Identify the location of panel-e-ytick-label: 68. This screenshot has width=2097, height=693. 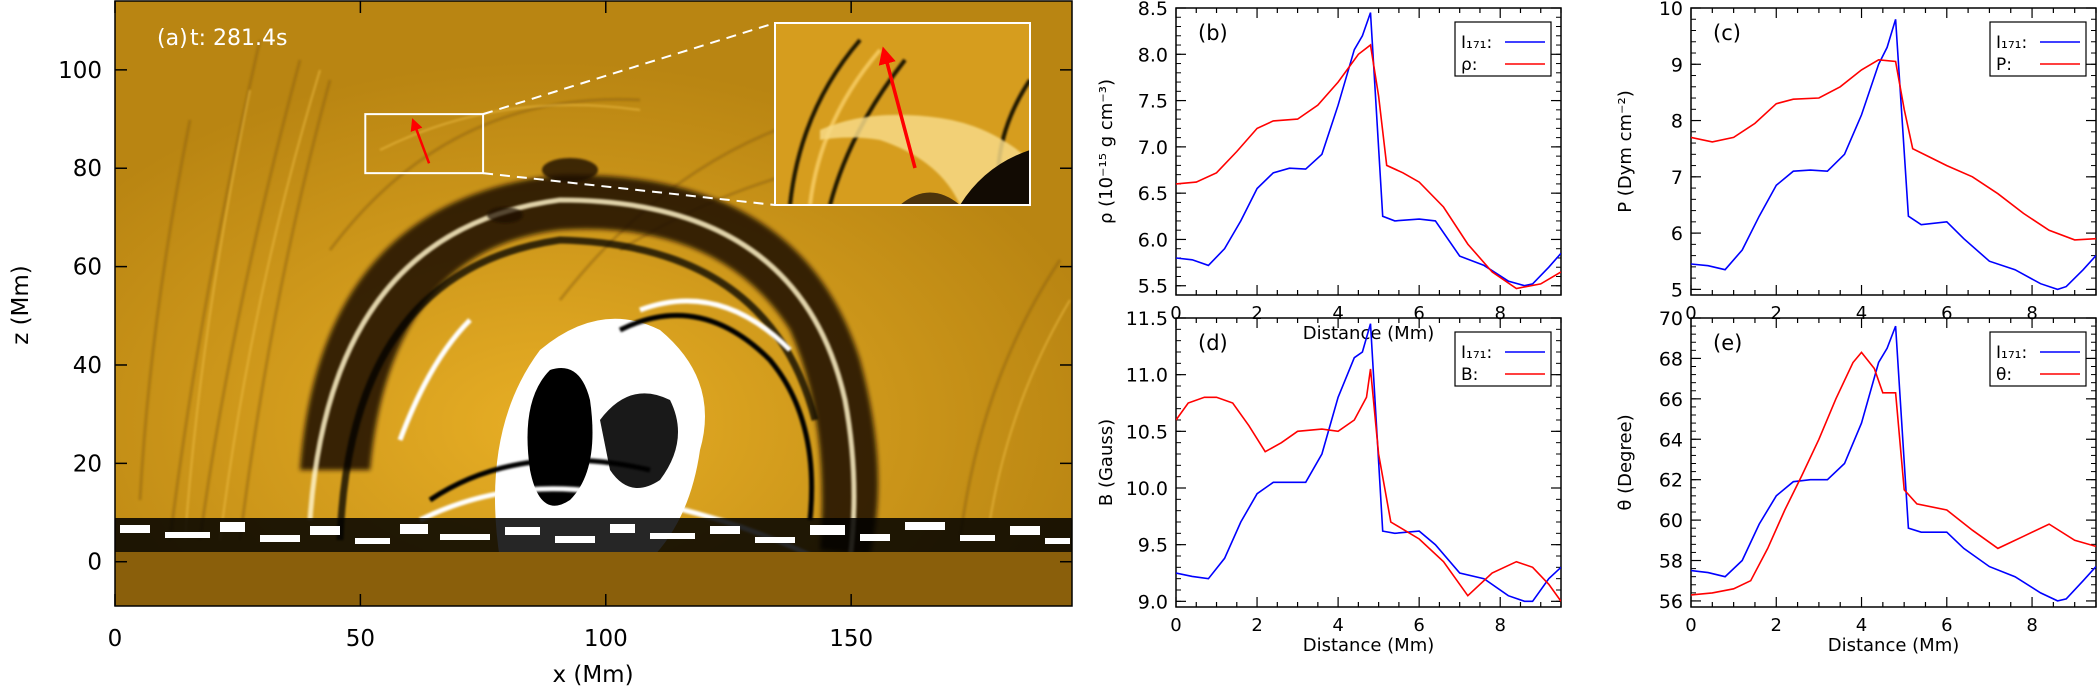
(1671, 359).